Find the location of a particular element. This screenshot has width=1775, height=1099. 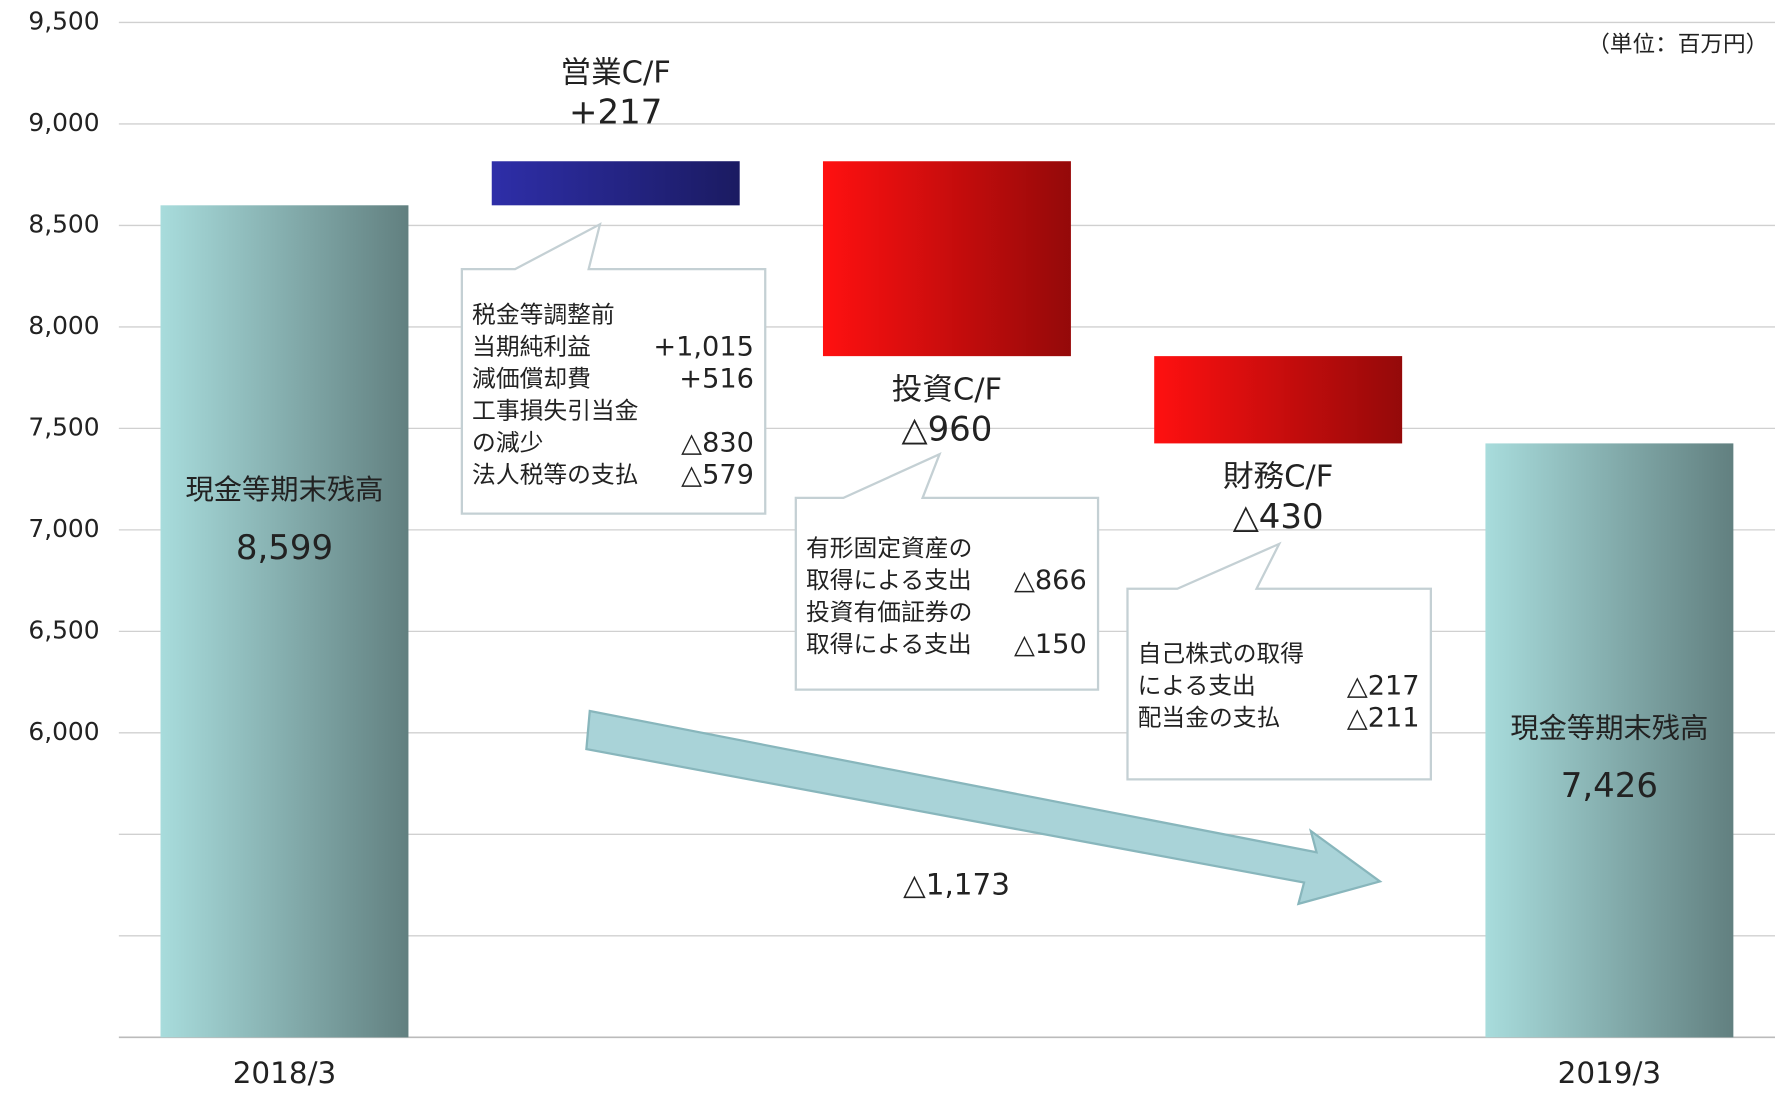

callout-label: 工事損失引当金 is located at coordinates (555, 411).